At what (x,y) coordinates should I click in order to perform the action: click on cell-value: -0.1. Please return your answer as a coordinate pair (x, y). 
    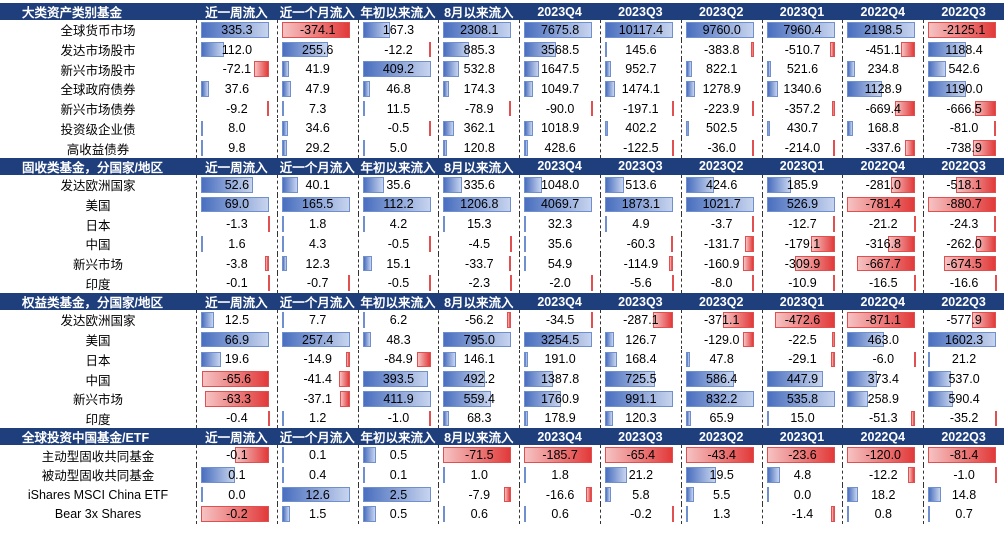
    Looking at the image, I should click on (237, 283).